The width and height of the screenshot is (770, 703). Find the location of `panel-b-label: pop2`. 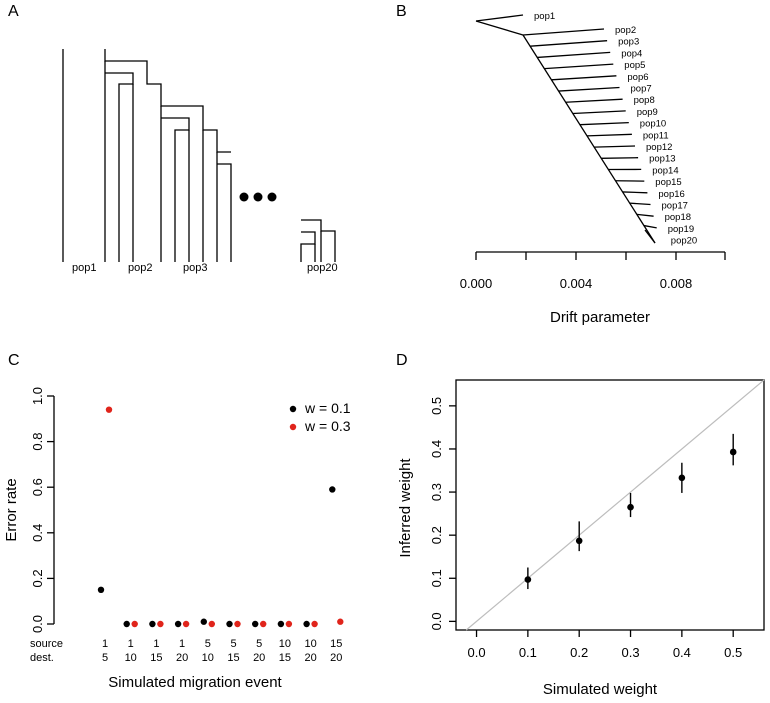

panel-b-label: pop2 is located at coordinates (625, 30).